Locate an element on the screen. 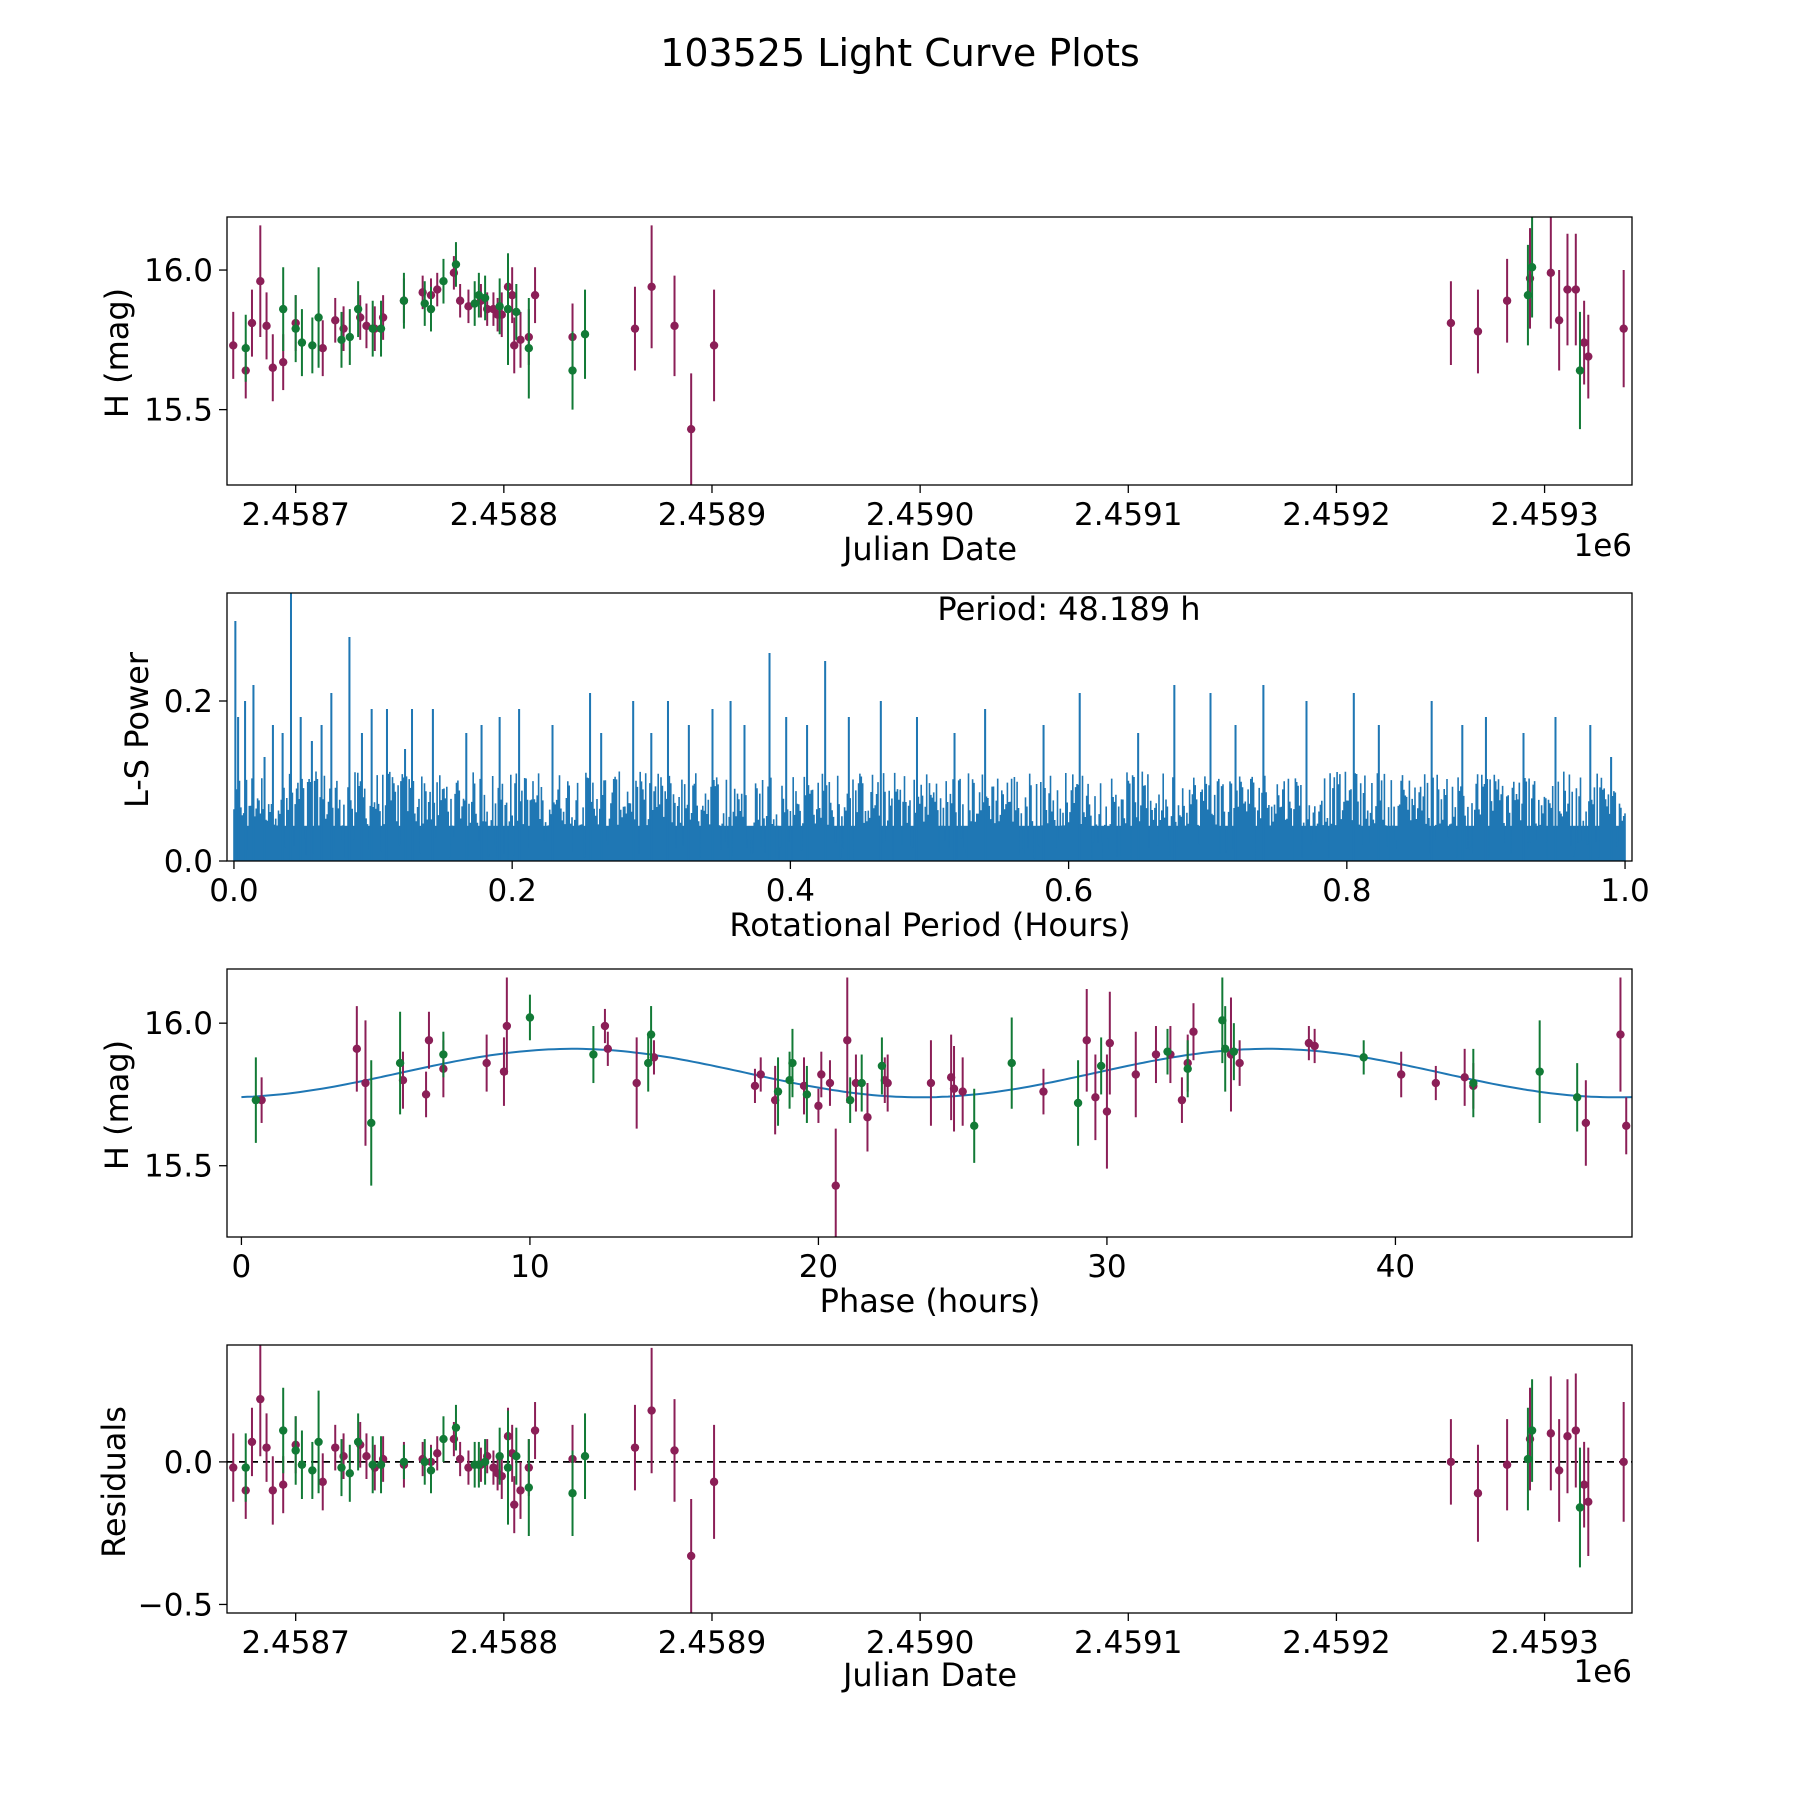 The image size is (1800, 1800). phased-curve-data-layer is located at coordinates (936, 1107).